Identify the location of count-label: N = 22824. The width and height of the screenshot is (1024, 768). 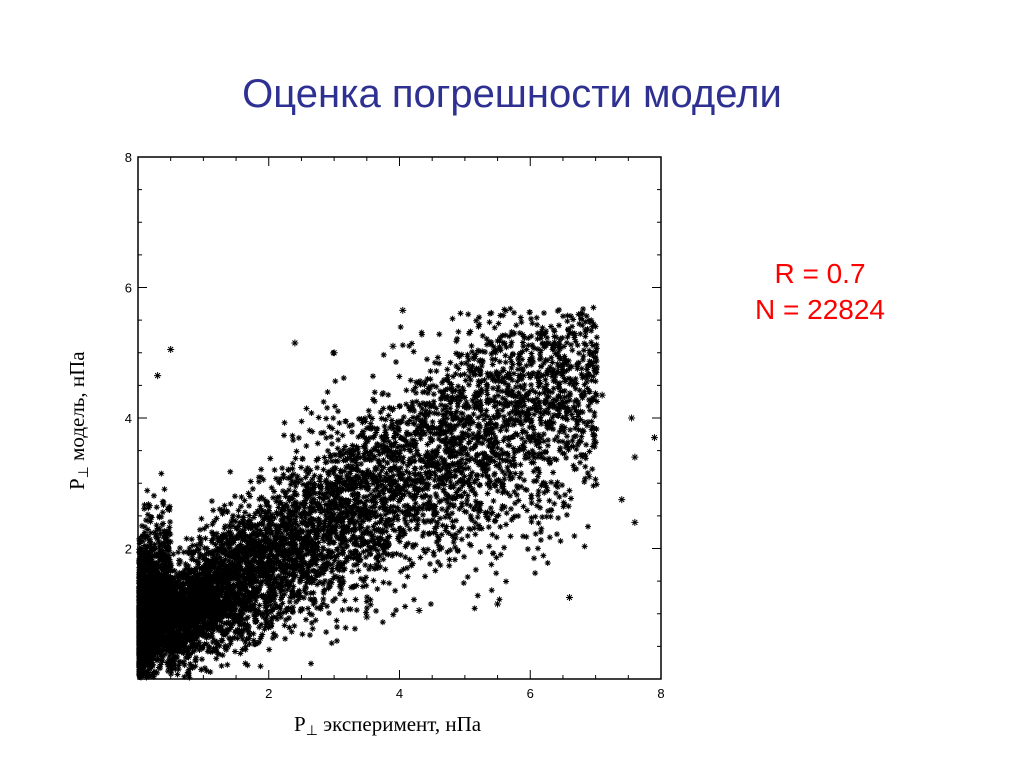
(820, 309).